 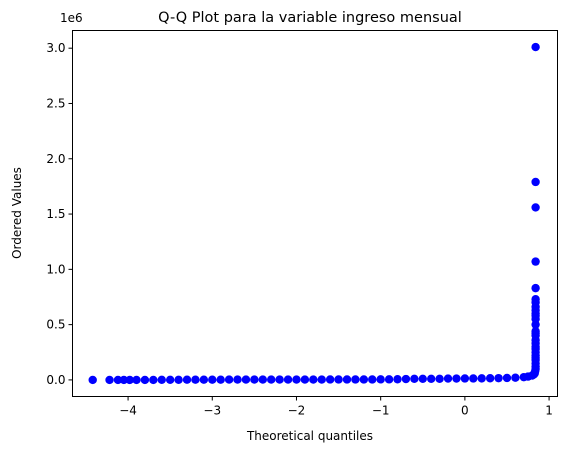 I want to click on x-axis: −4 −3 −2 −1 0 1, so click(x=336, y=407).